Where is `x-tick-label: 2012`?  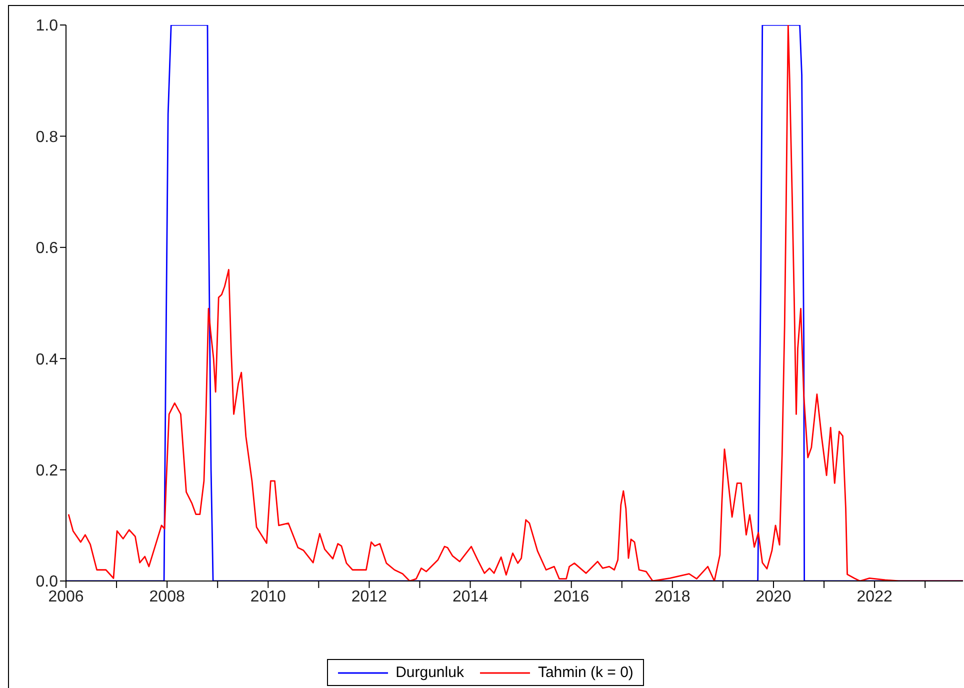
x-tick-label: 2012 is located at coordinates (369, 597).